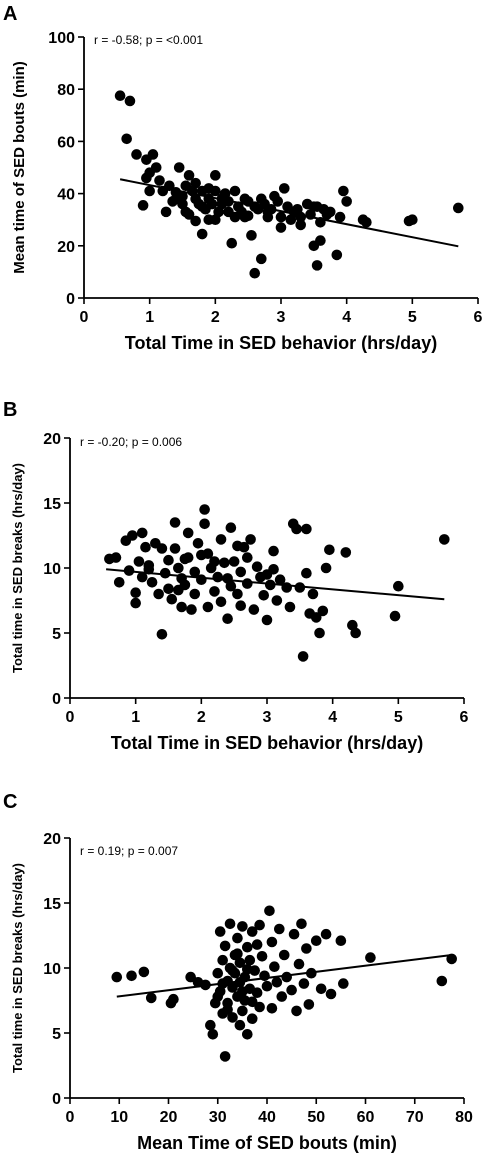 The image size is (484, 1164). What do you see at coordinates (267, 1117) in the screenshot?
I see `x-tick-label: 40` at bounding box center [267, 1117].